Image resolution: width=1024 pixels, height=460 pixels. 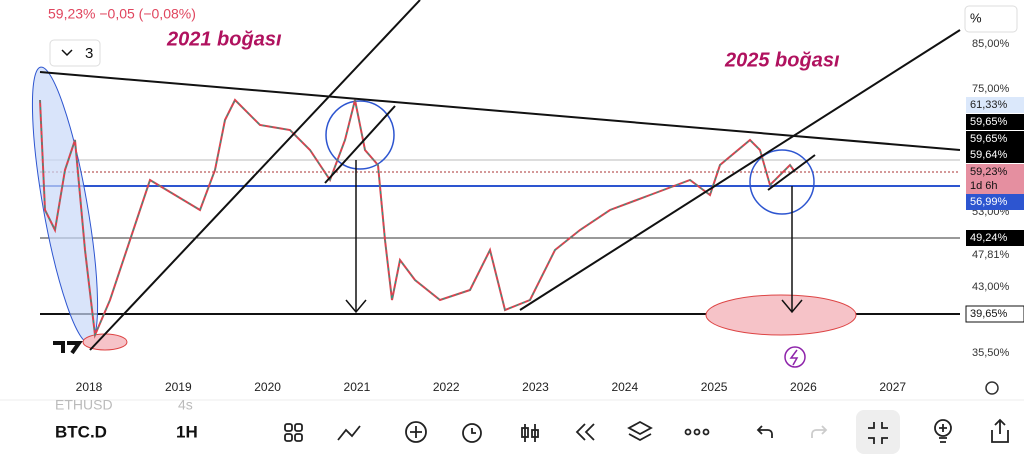 I want to click on time-tick: 2024, so click(x=624, y=387).